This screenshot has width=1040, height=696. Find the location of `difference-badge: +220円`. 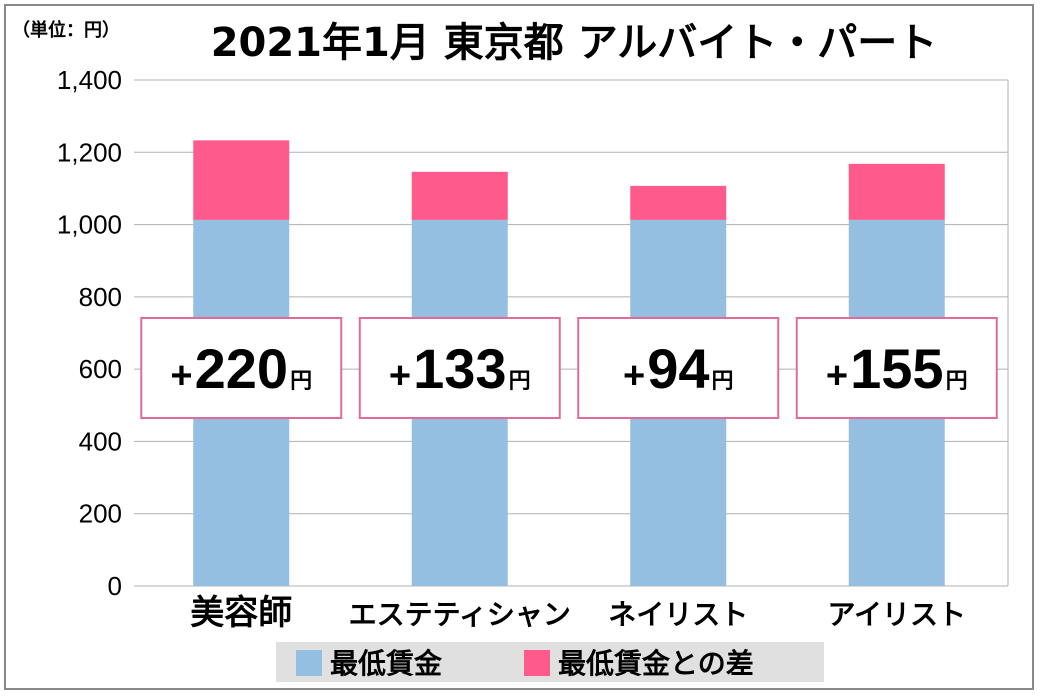

difference-badge: +220円 is located at coordinates (241, 368).